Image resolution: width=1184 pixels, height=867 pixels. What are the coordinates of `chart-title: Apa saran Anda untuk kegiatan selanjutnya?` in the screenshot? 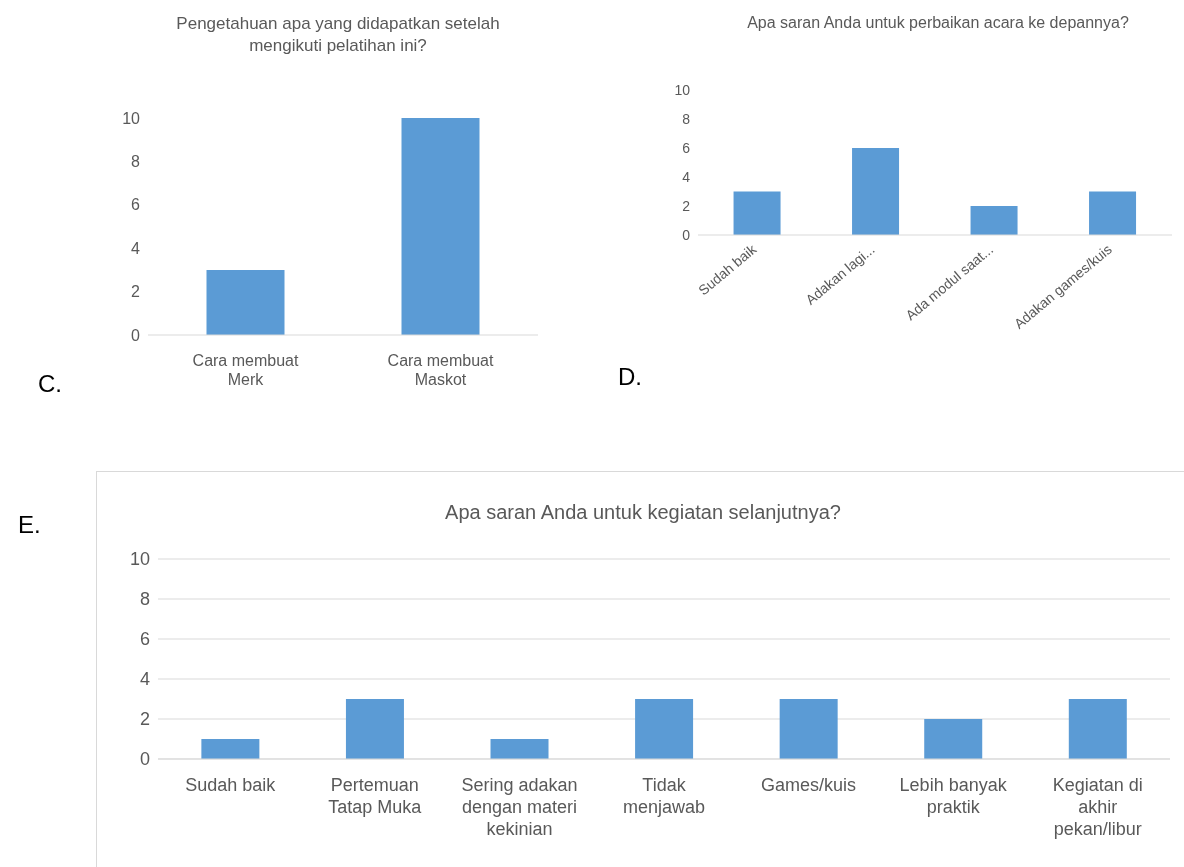 It's located at (643, 512).